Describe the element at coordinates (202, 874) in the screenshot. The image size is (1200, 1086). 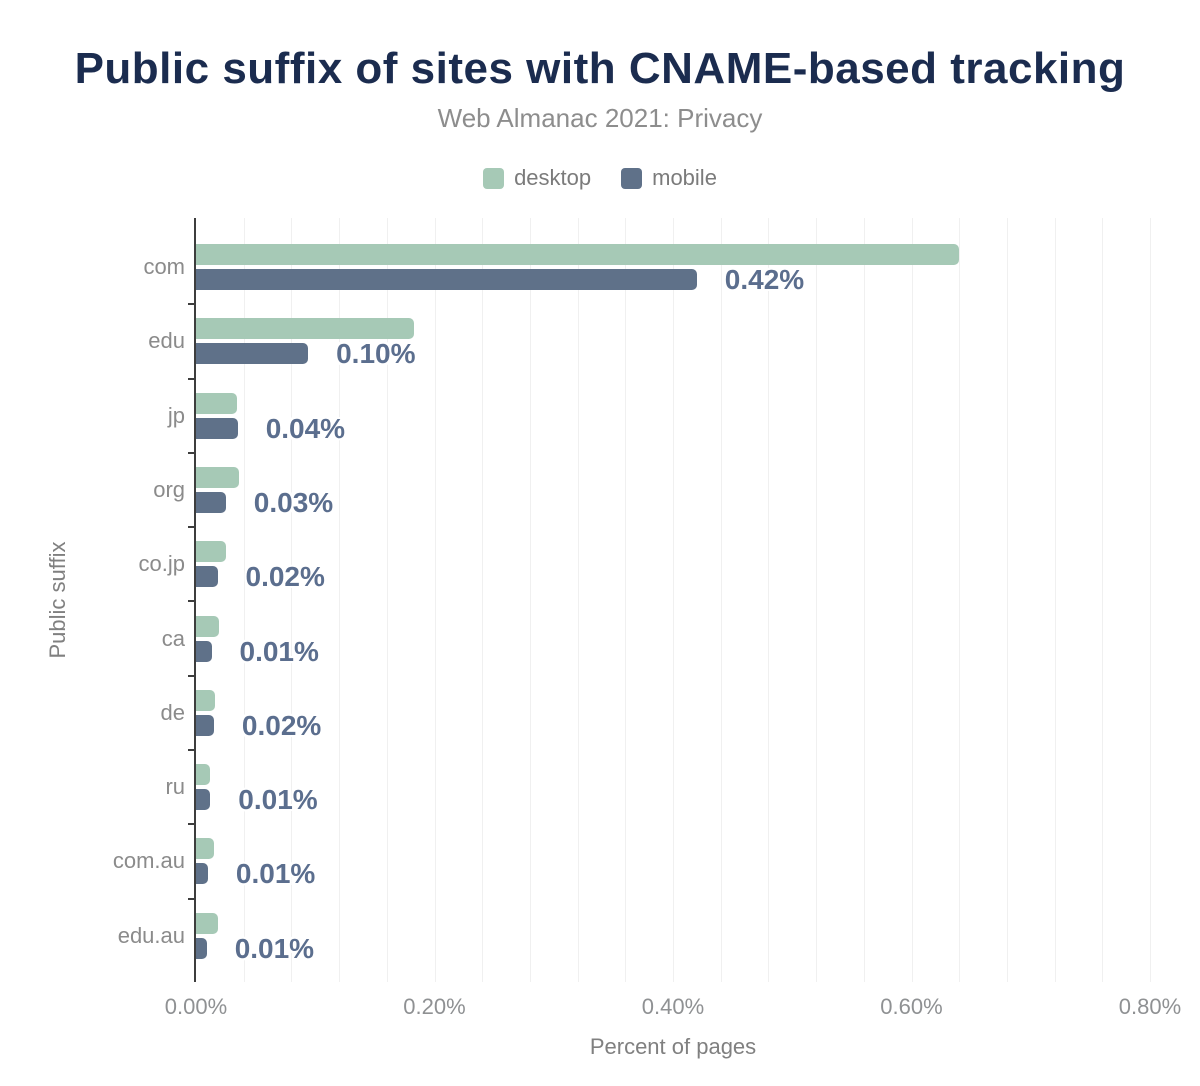
I see `bar-mobile-com-au` at that location.